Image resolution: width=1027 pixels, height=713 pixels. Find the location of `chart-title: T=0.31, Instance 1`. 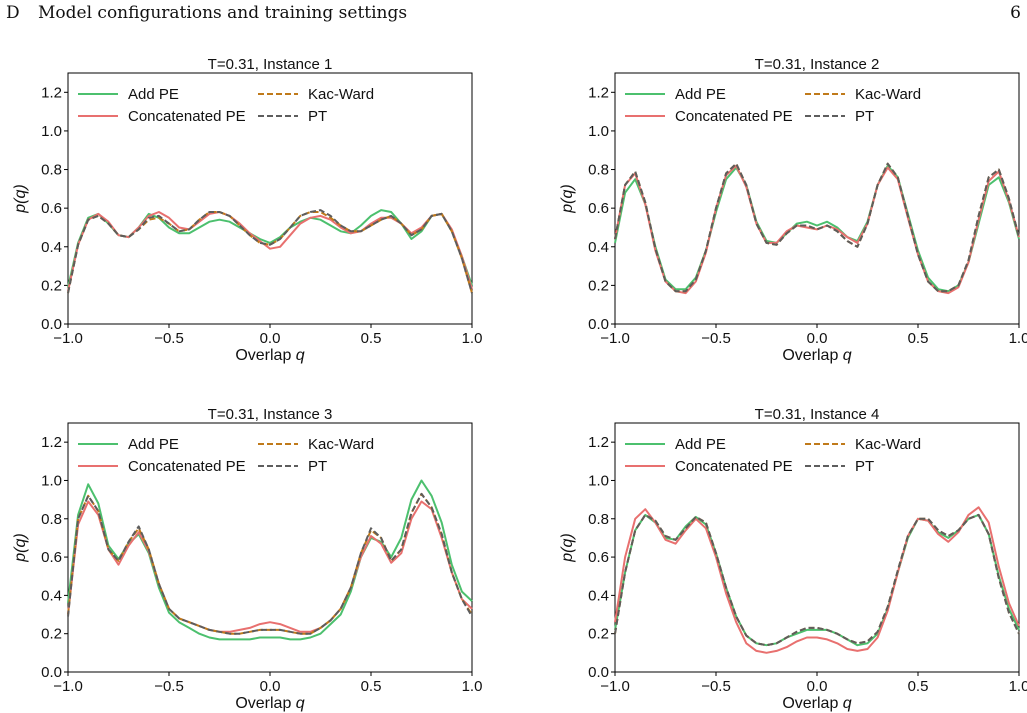

chart-title: T=0.31, Instance 1 is located at coordinates (270, 64).